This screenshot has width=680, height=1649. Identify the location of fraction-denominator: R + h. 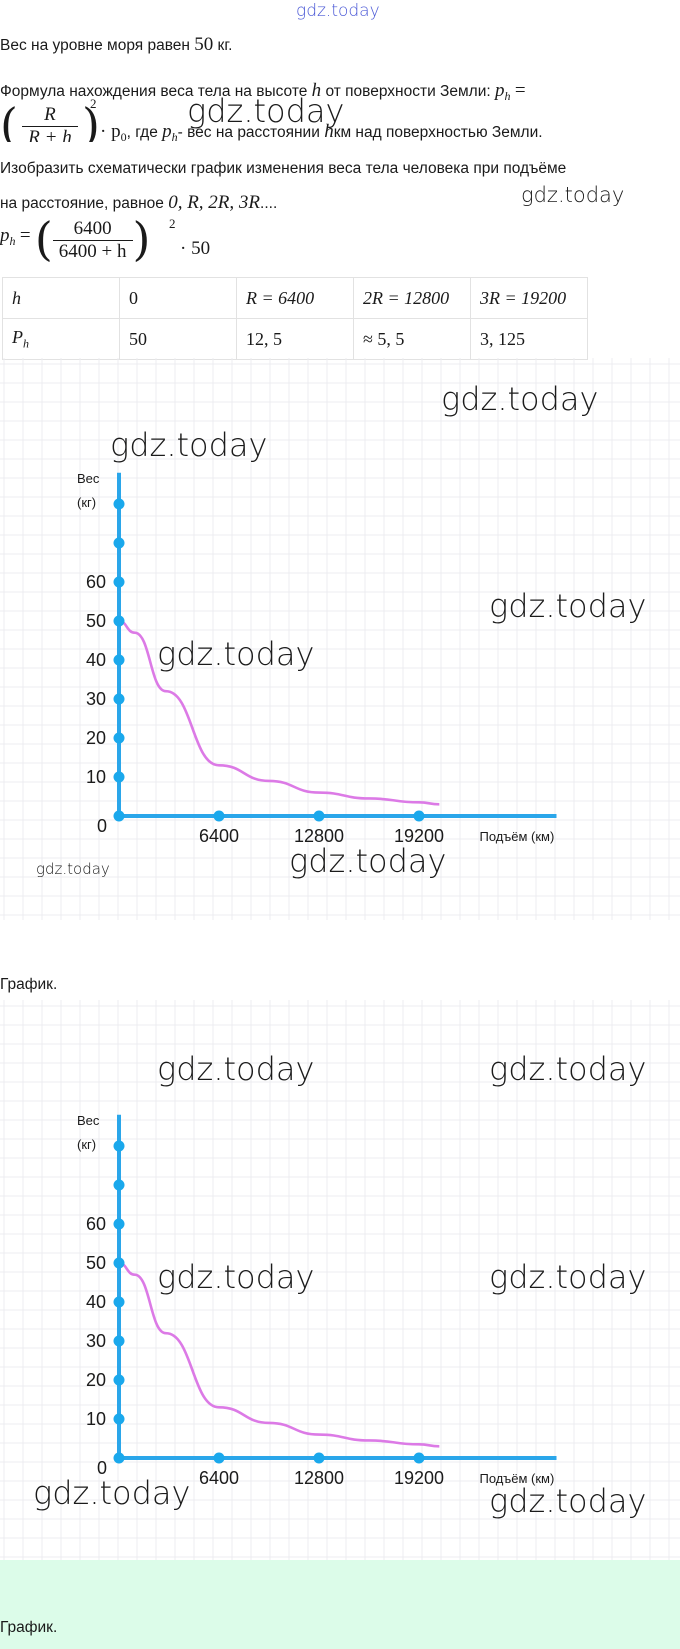
(50, 134).